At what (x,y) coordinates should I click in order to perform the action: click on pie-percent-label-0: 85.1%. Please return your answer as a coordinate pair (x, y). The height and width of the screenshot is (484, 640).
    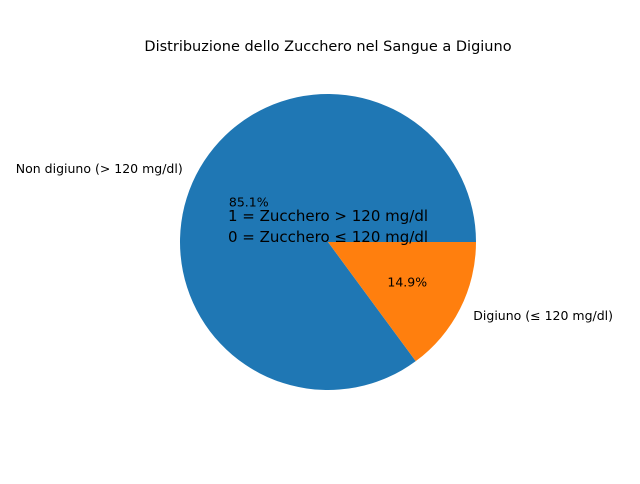
    Looking at the image, I should click on (249, 201).